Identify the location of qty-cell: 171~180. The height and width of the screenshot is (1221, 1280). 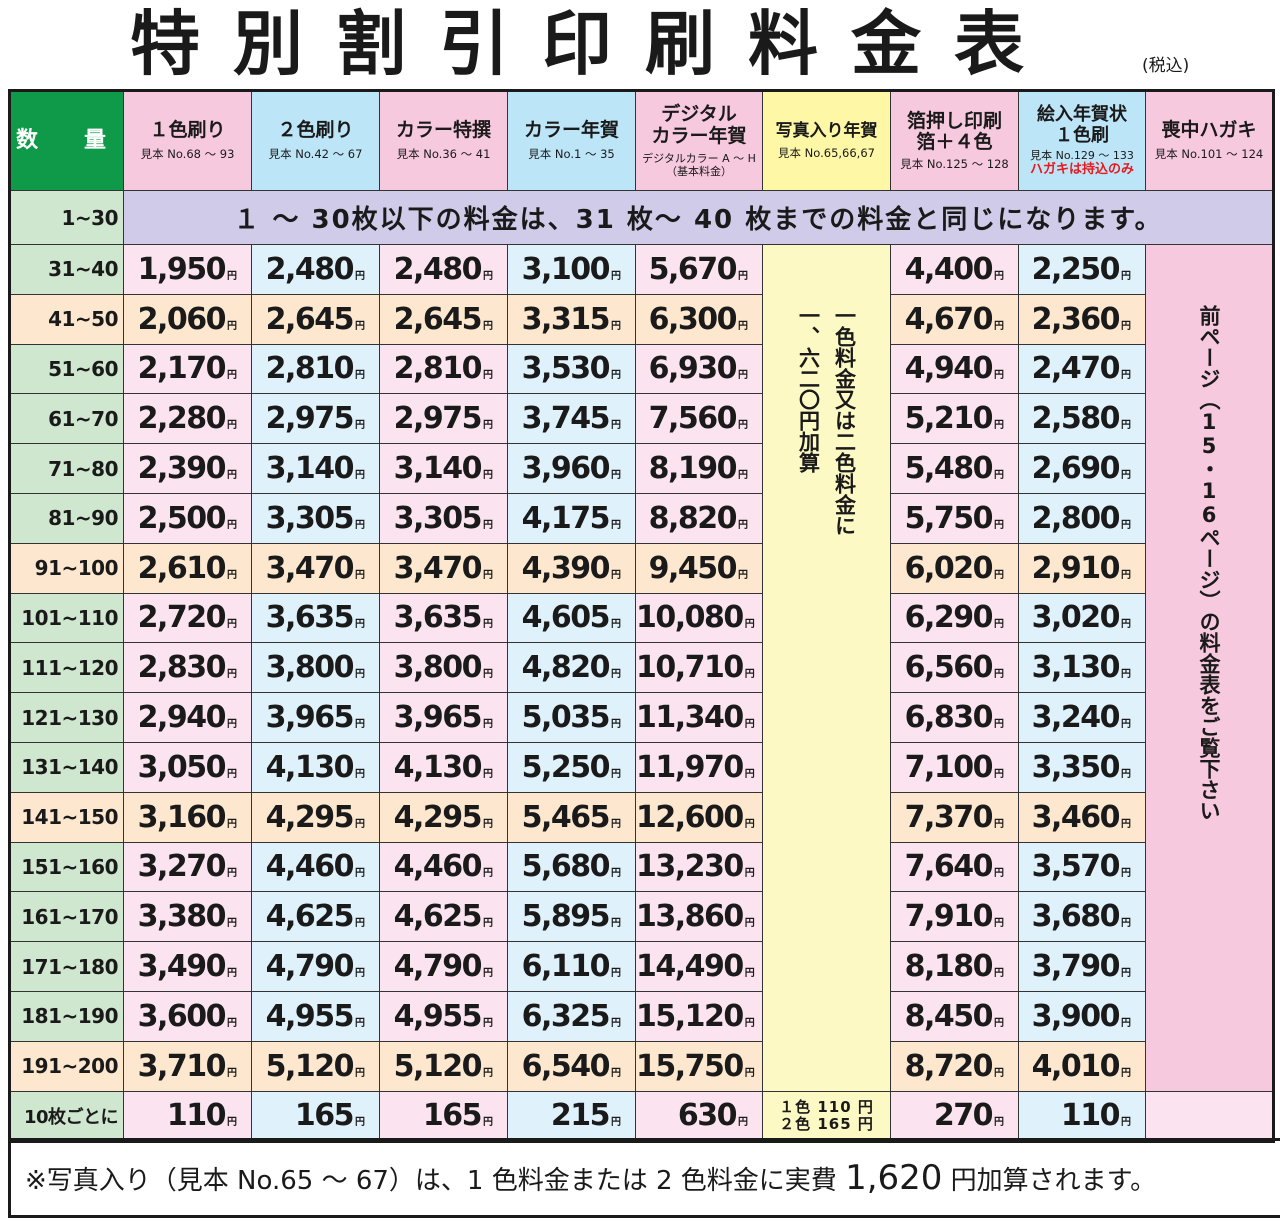
(66, 966).